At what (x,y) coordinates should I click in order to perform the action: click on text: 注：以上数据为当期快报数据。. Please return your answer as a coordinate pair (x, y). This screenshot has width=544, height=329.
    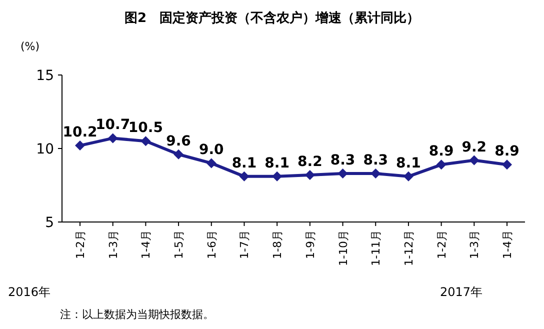
    Looking at the image, I should click on (137, 314).